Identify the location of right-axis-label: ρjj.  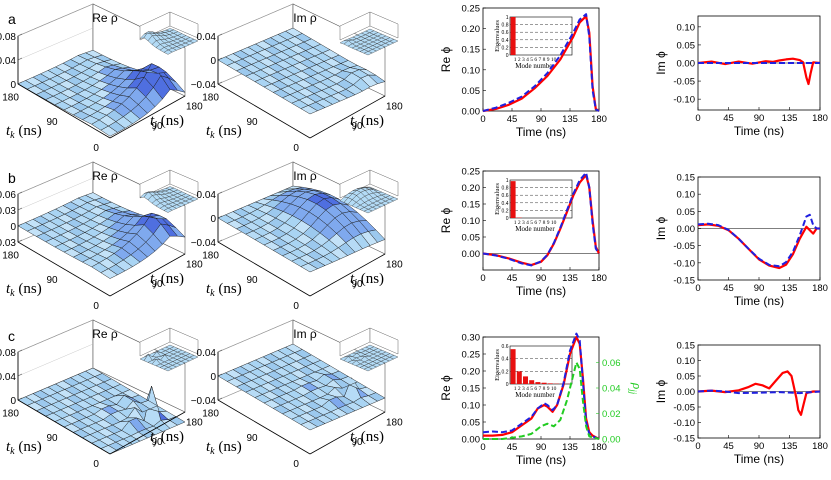
(636, 388).